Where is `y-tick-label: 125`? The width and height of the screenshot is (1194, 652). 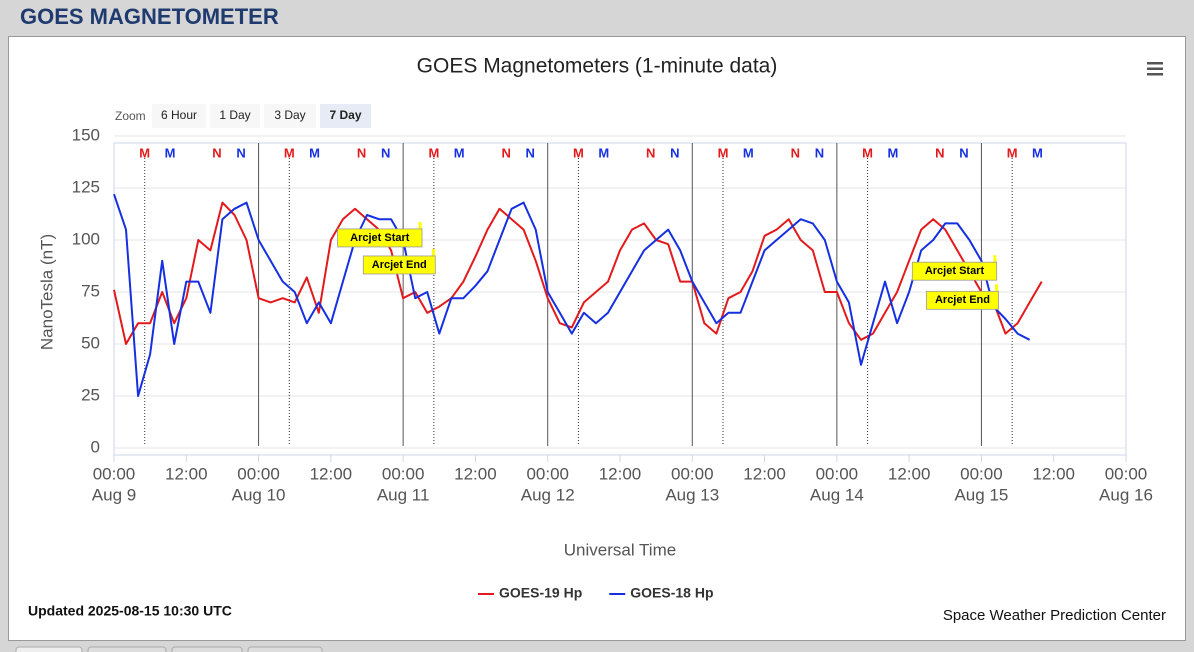 y-tick-label: 125 is located at coordinates (86, 186).